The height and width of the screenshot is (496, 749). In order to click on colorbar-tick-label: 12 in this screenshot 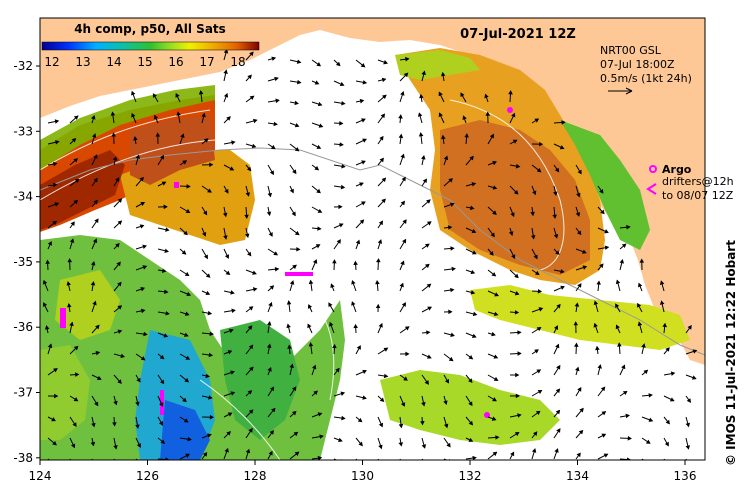, I will do `click(51, 62)`.